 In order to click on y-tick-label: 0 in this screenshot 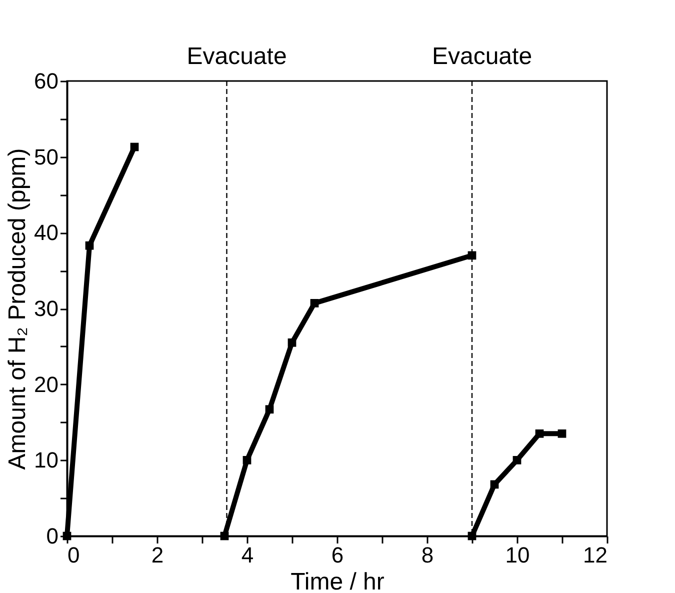, I will do `click(52, 536)`.